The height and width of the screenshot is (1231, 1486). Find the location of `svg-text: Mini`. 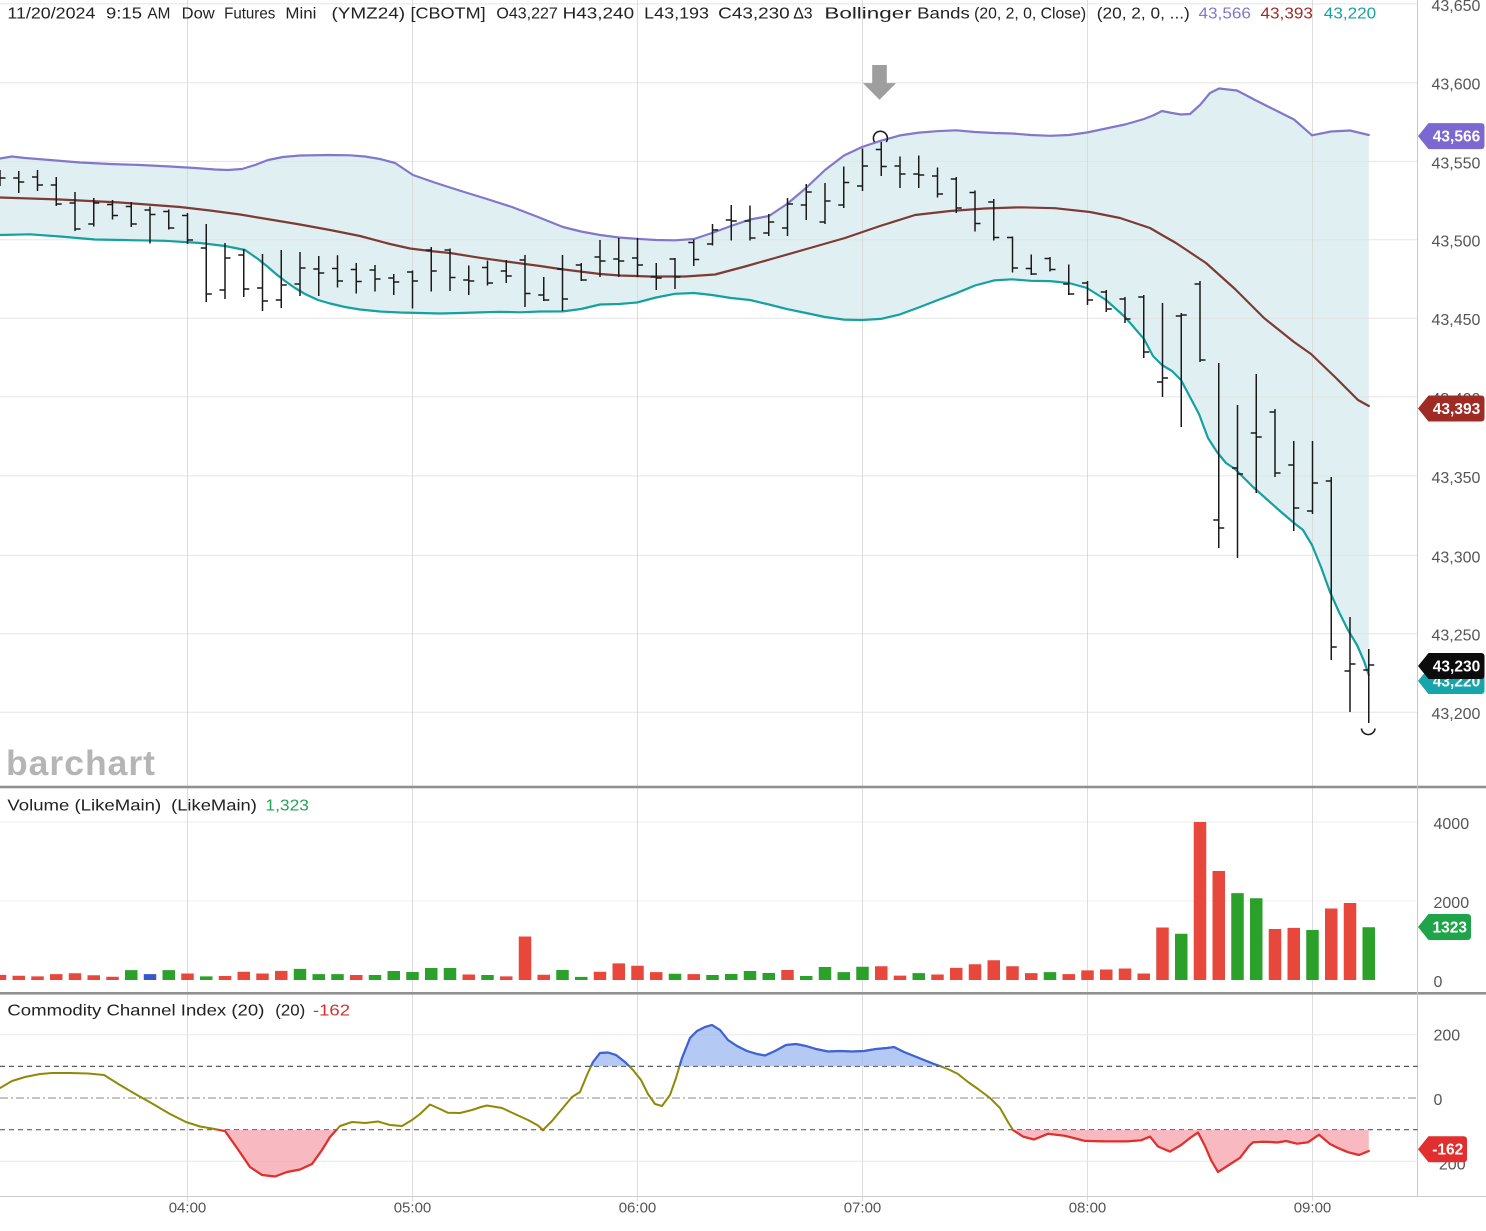

svg-text: Mini is located at coordinates (300, 14).